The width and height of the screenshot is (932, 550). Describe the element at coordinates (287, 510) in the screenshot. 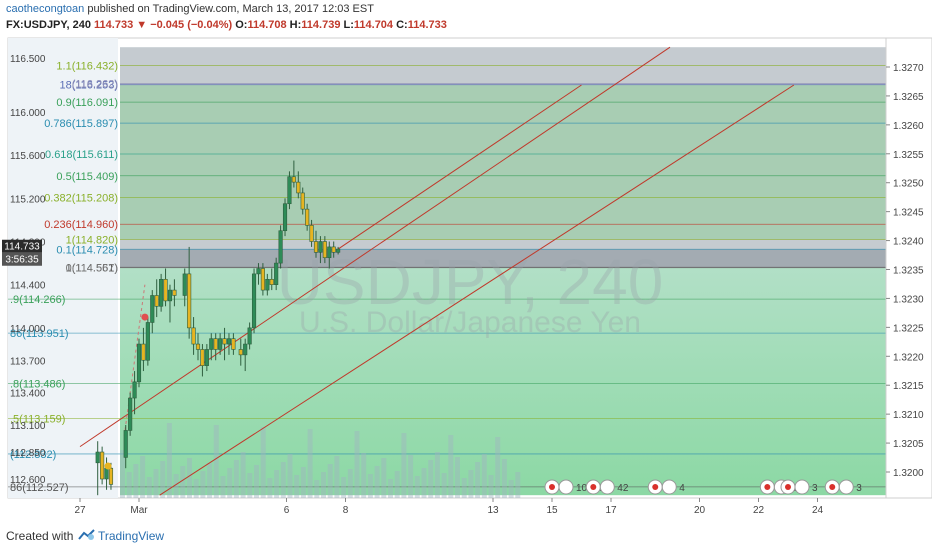

I see `x-axis-tick: 6` at that location.